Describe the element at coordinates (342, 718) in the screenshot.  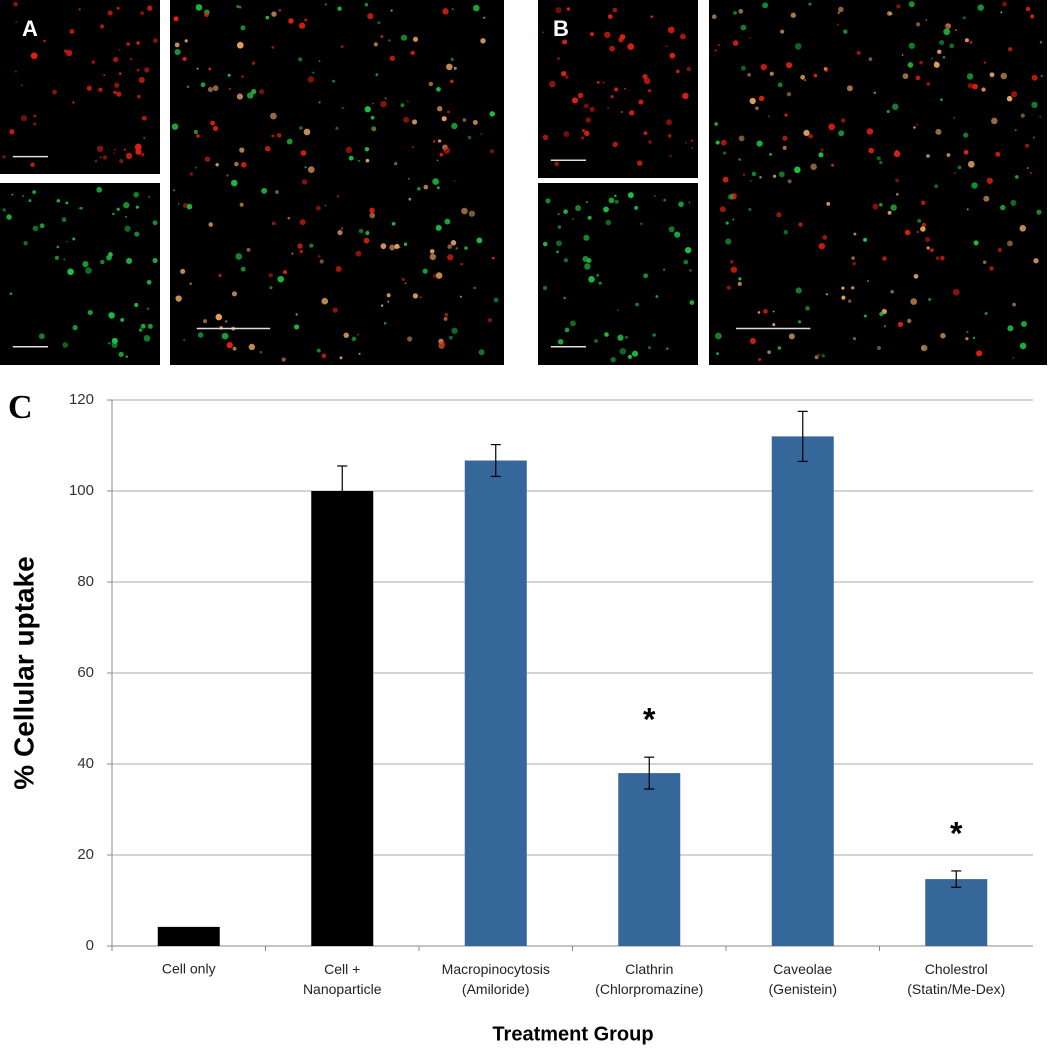
I see `bar` at that location.